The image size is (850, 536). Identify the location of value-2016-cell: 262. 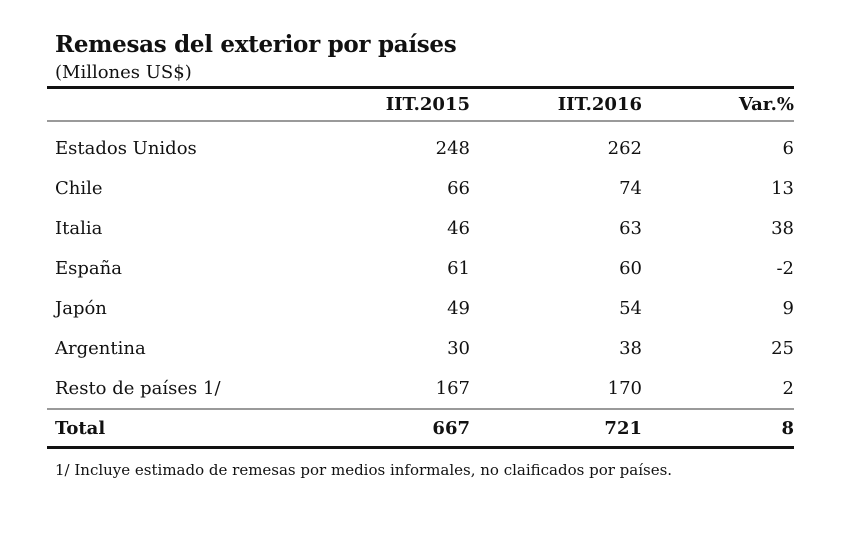
(624, 148).